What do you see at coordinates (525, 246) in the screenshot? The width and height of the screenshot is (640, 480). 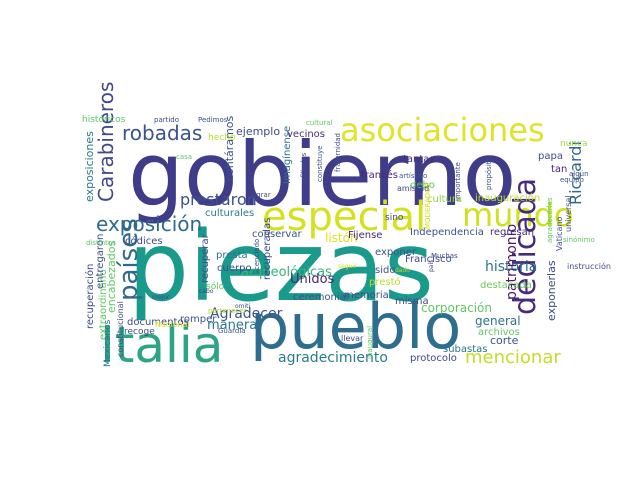 I see `cloud-word: dedicada` at bounding box center [525, 246].